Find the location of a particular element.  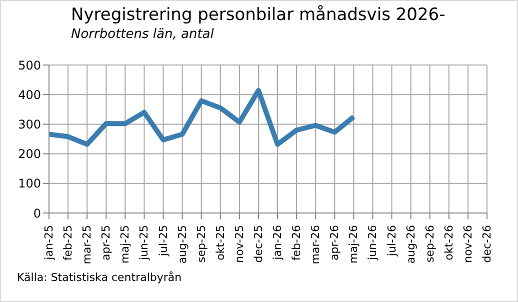

x-tick-label: sep-26 is located at coordinates (429, 243).